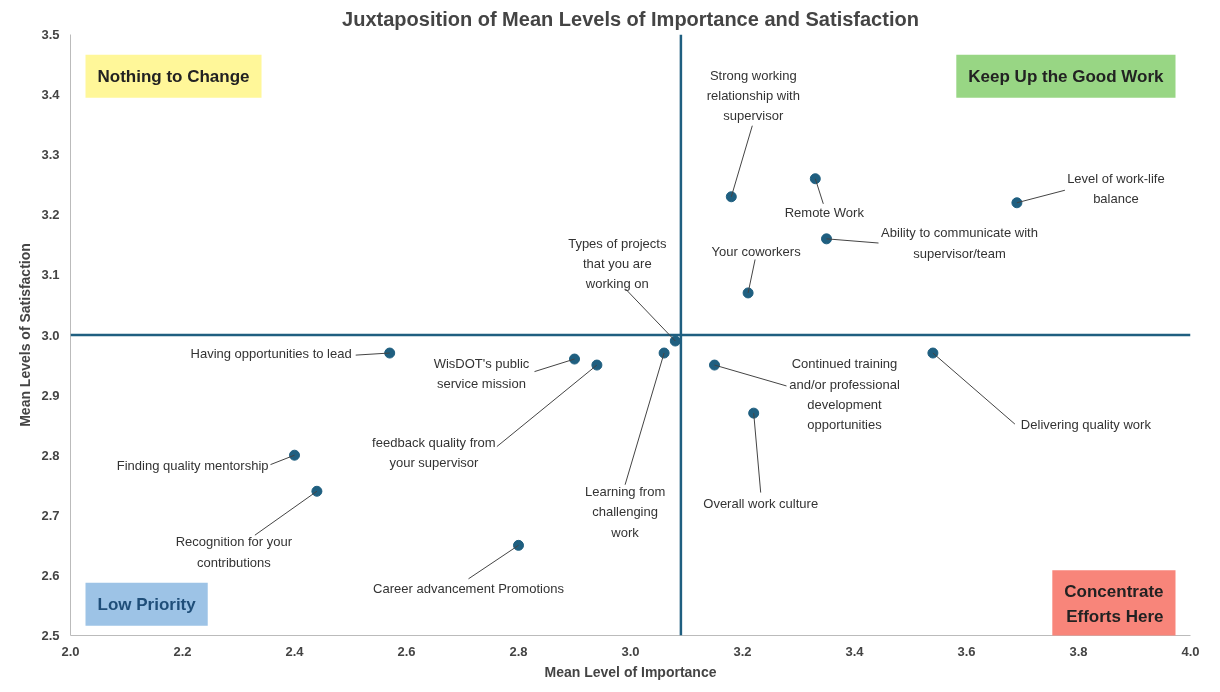 The image size is (1220, 692). I want to click on annotation: Strong working relationship with supervisor, so click(753, 95).